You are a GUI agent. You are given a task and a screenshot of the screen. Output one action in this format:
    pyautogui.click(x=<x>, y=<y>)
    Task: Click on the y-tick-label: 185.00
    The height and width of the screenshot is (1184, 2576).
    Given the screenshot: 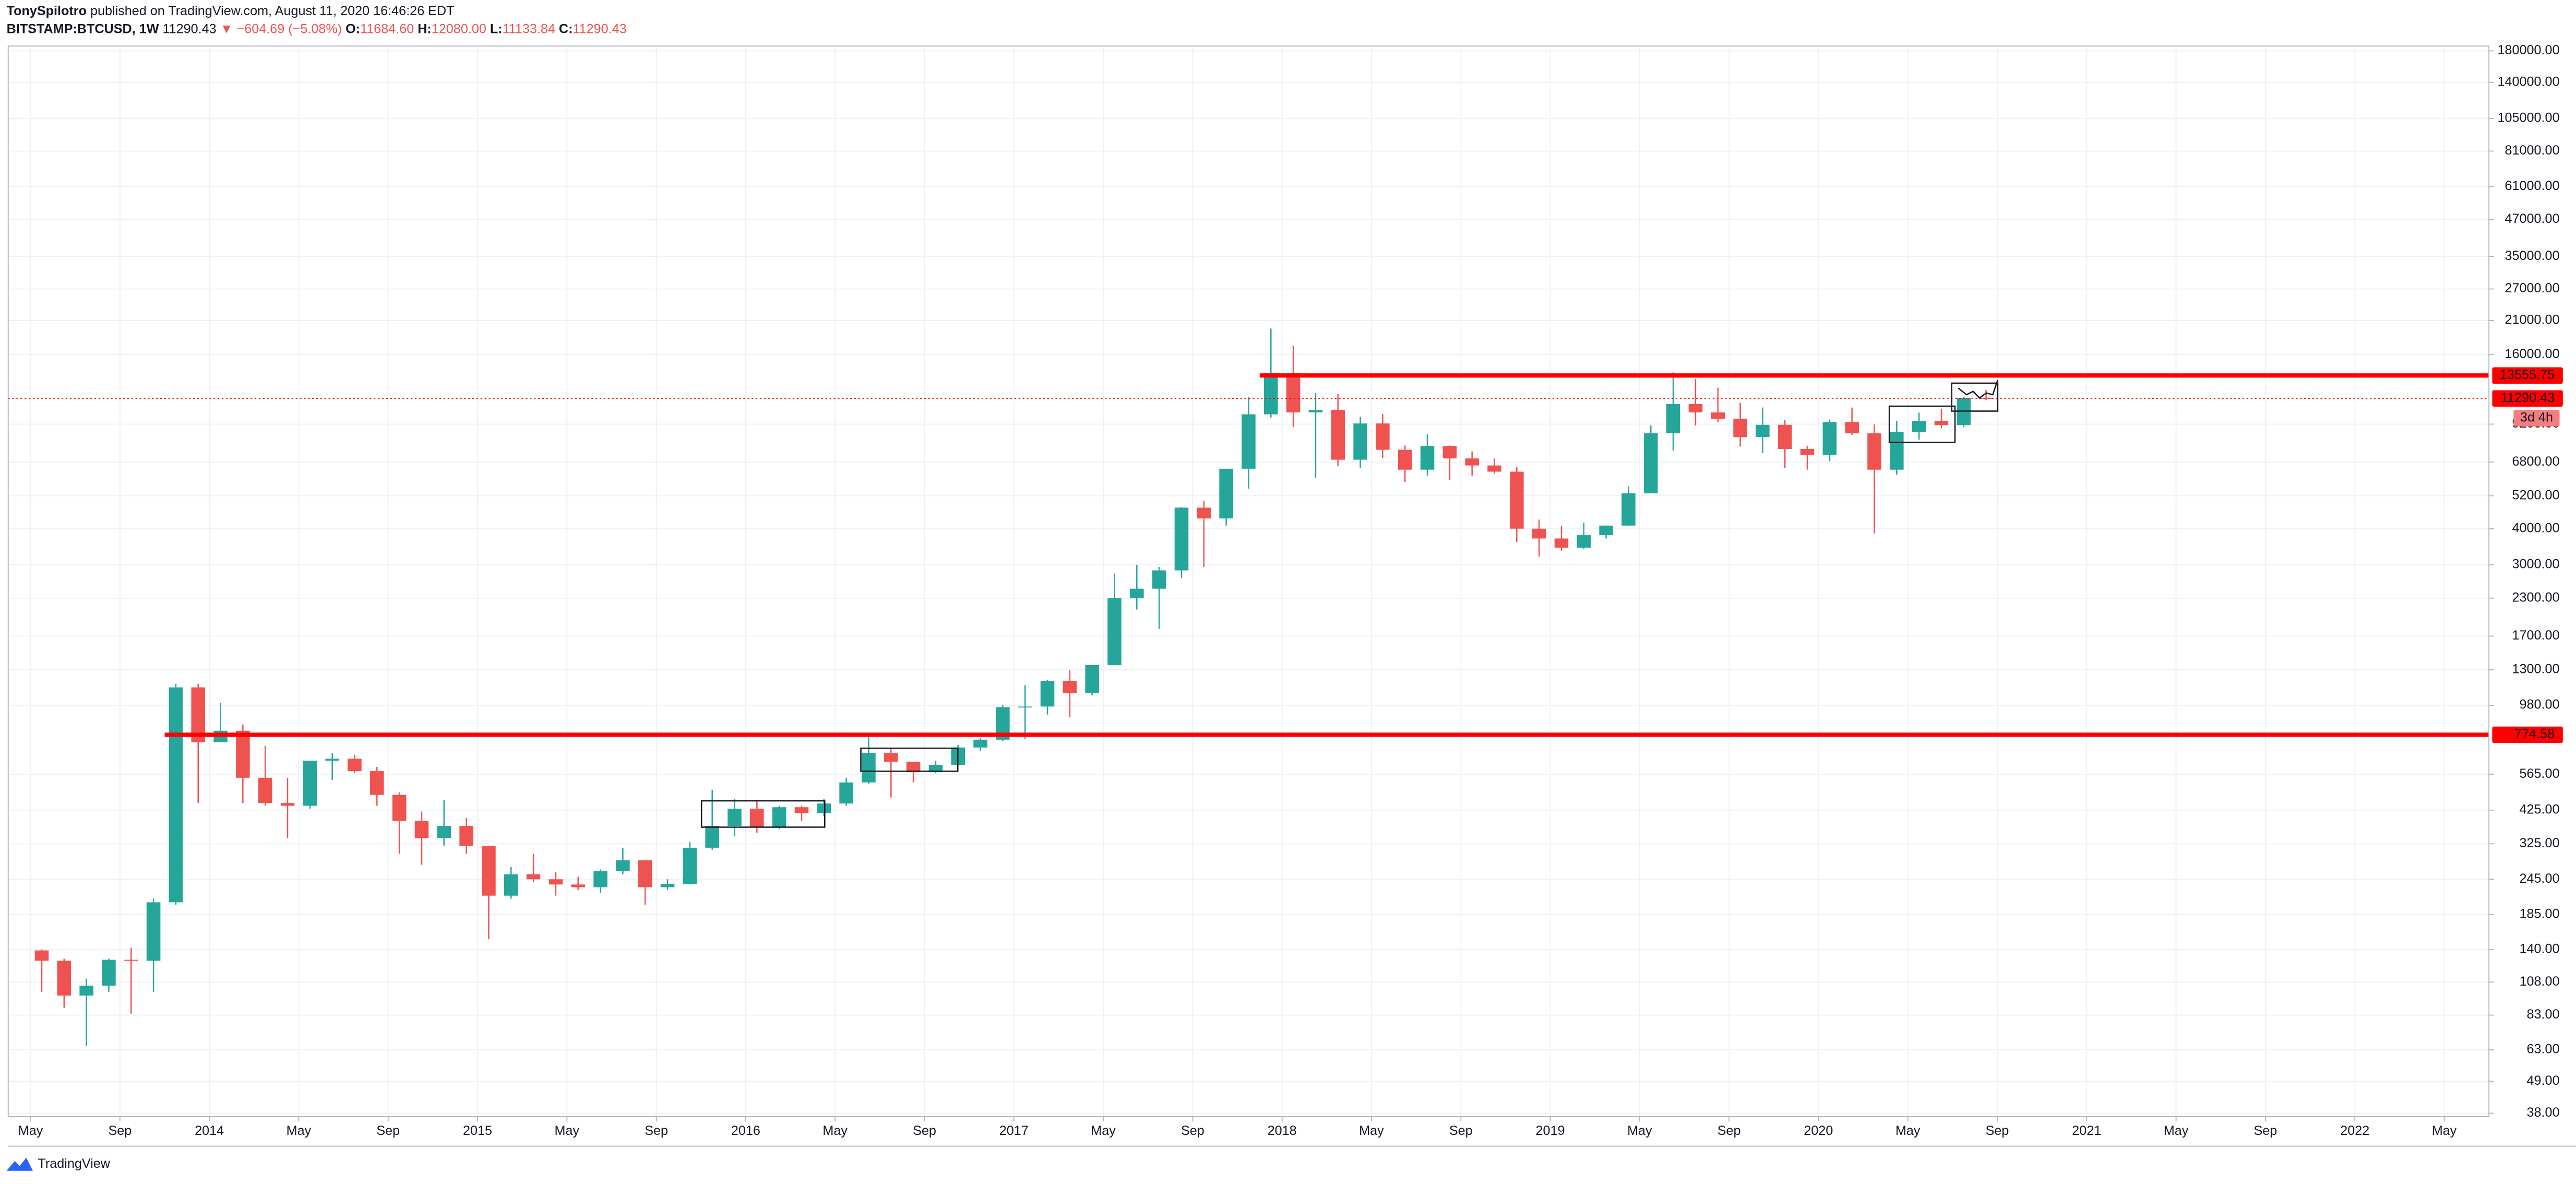 What is the action you would take?
    pyautogui.click(x=2539, y=913)
    